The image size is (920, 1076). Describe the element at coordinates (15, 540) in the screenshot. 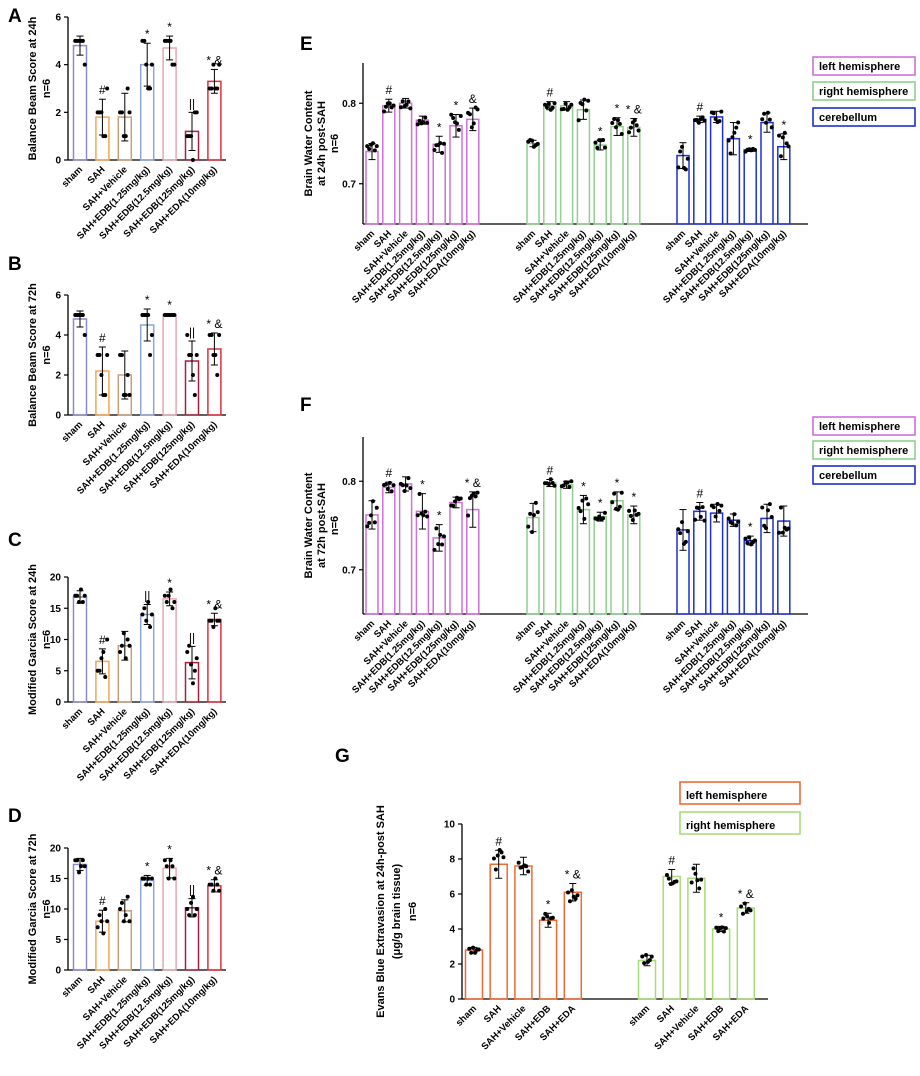

I see `panel-label: C` at that location.